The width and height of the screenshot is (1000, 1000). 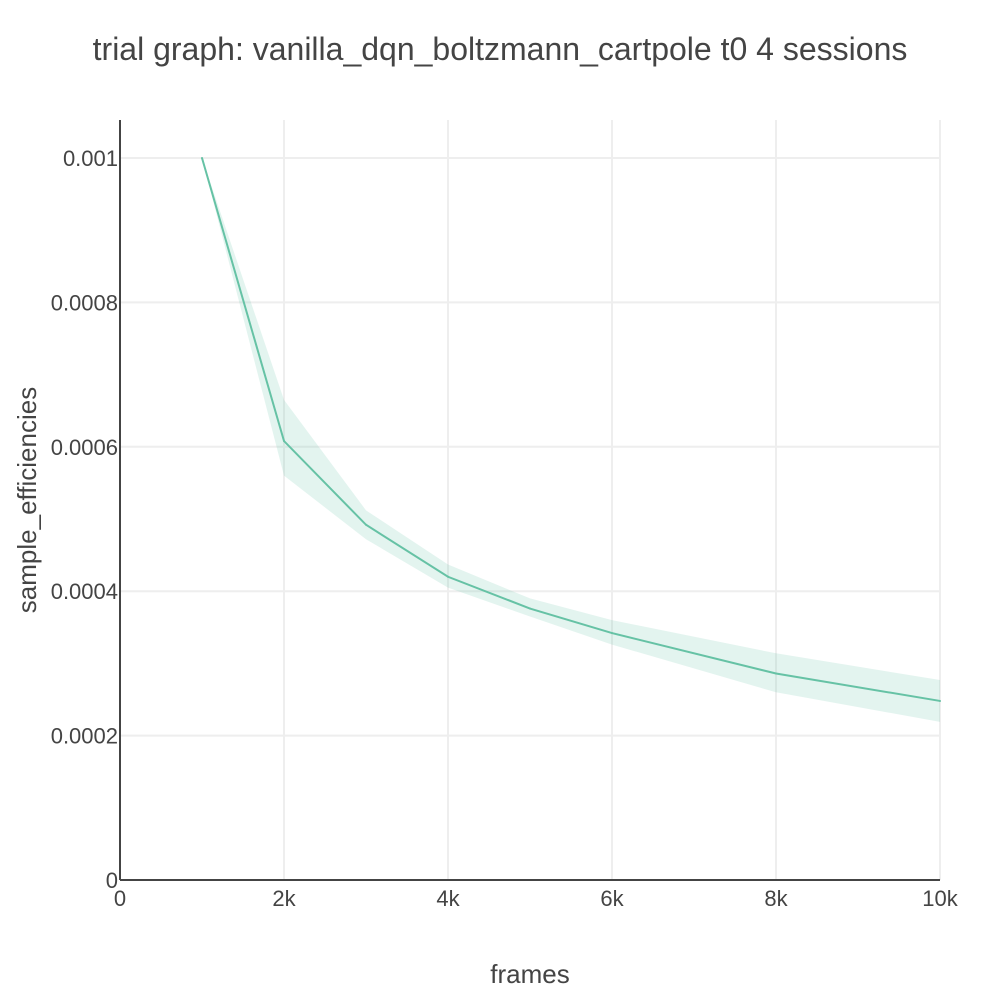 I want to click on y-tick-label: 0.0008, so click(x=84, y=302).